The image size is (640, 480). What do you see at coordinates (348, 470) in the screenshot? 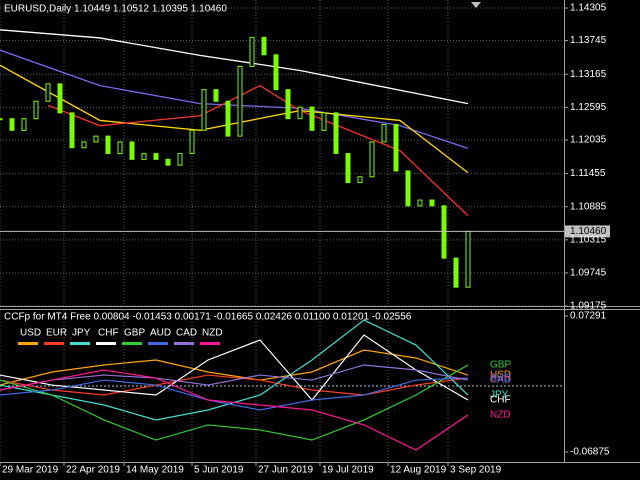
I see `x-tick-label: 19 Jul 2019` at bounding box center [348, 470].